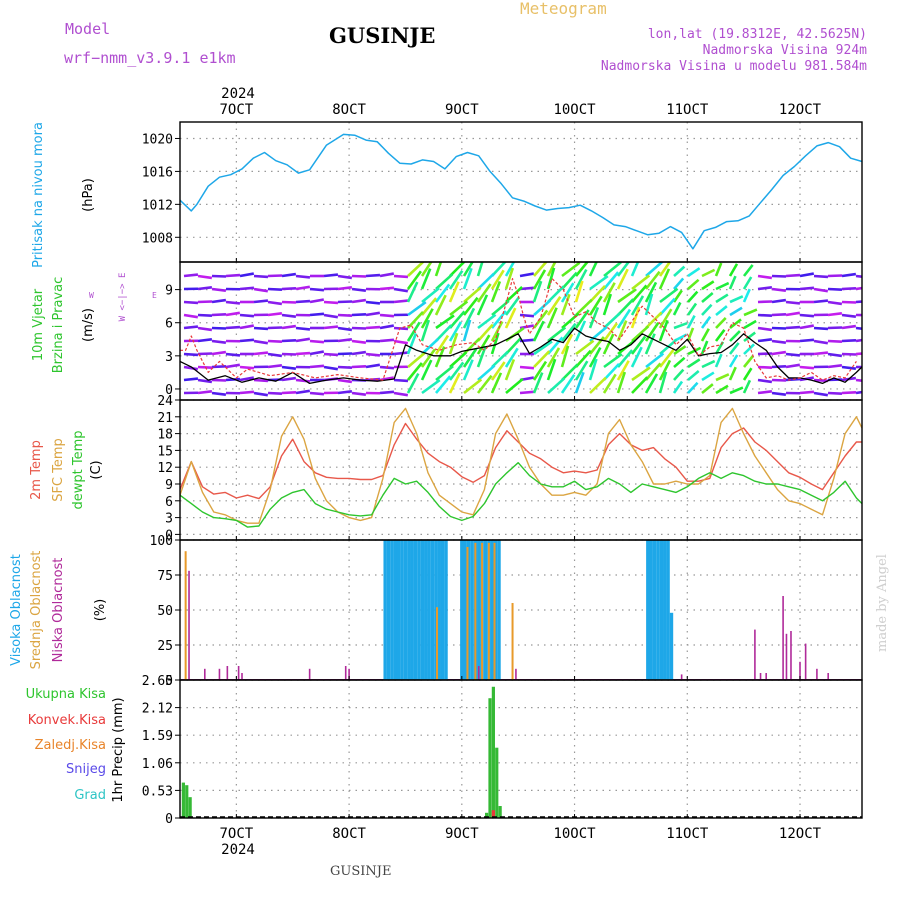  What do you see at coordinates (157, 139) in the screenshot?
I see `pressure-ytick-label: 1020` at bounding box center [157, 139].